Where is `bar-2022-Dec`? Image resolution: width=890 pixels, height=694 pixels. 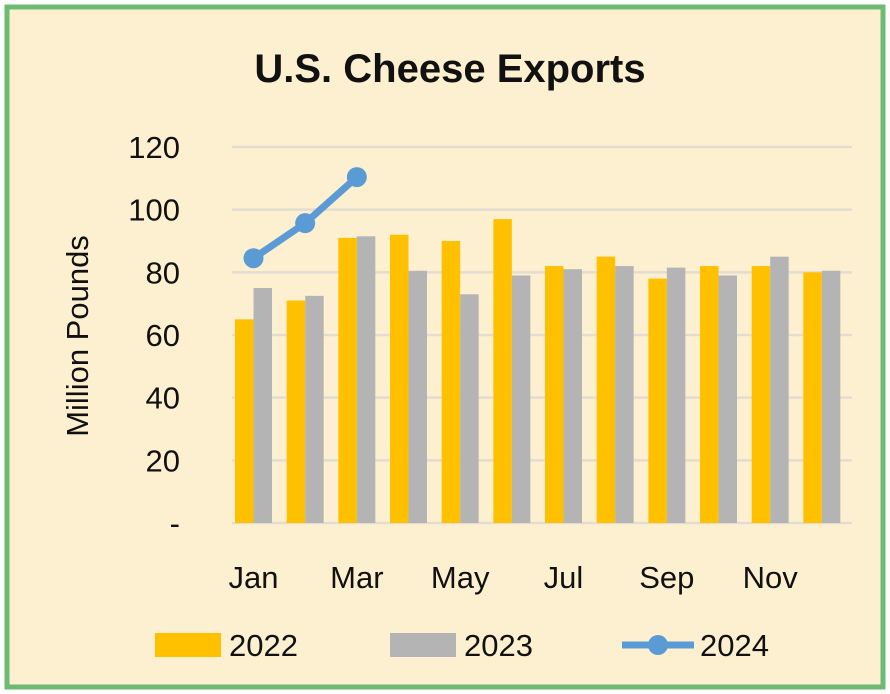 bar-2022-Dec is located at coordinates (812, 397).